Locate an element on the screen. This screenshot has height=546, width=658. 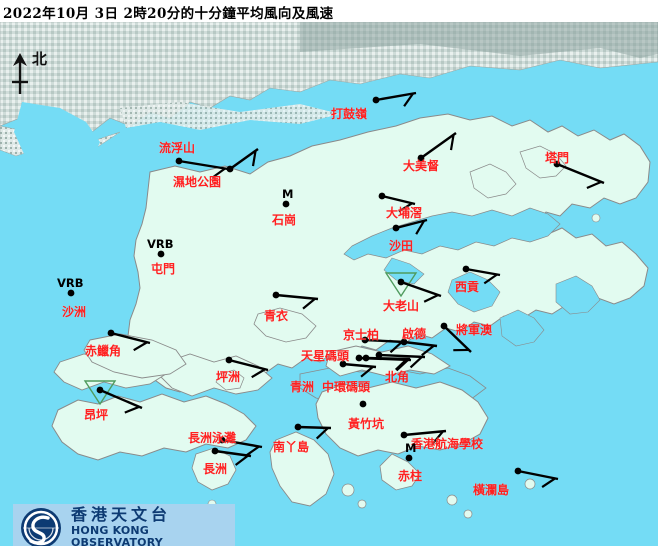
wind-flag-stanley: M is located at coordinates (411, 448).